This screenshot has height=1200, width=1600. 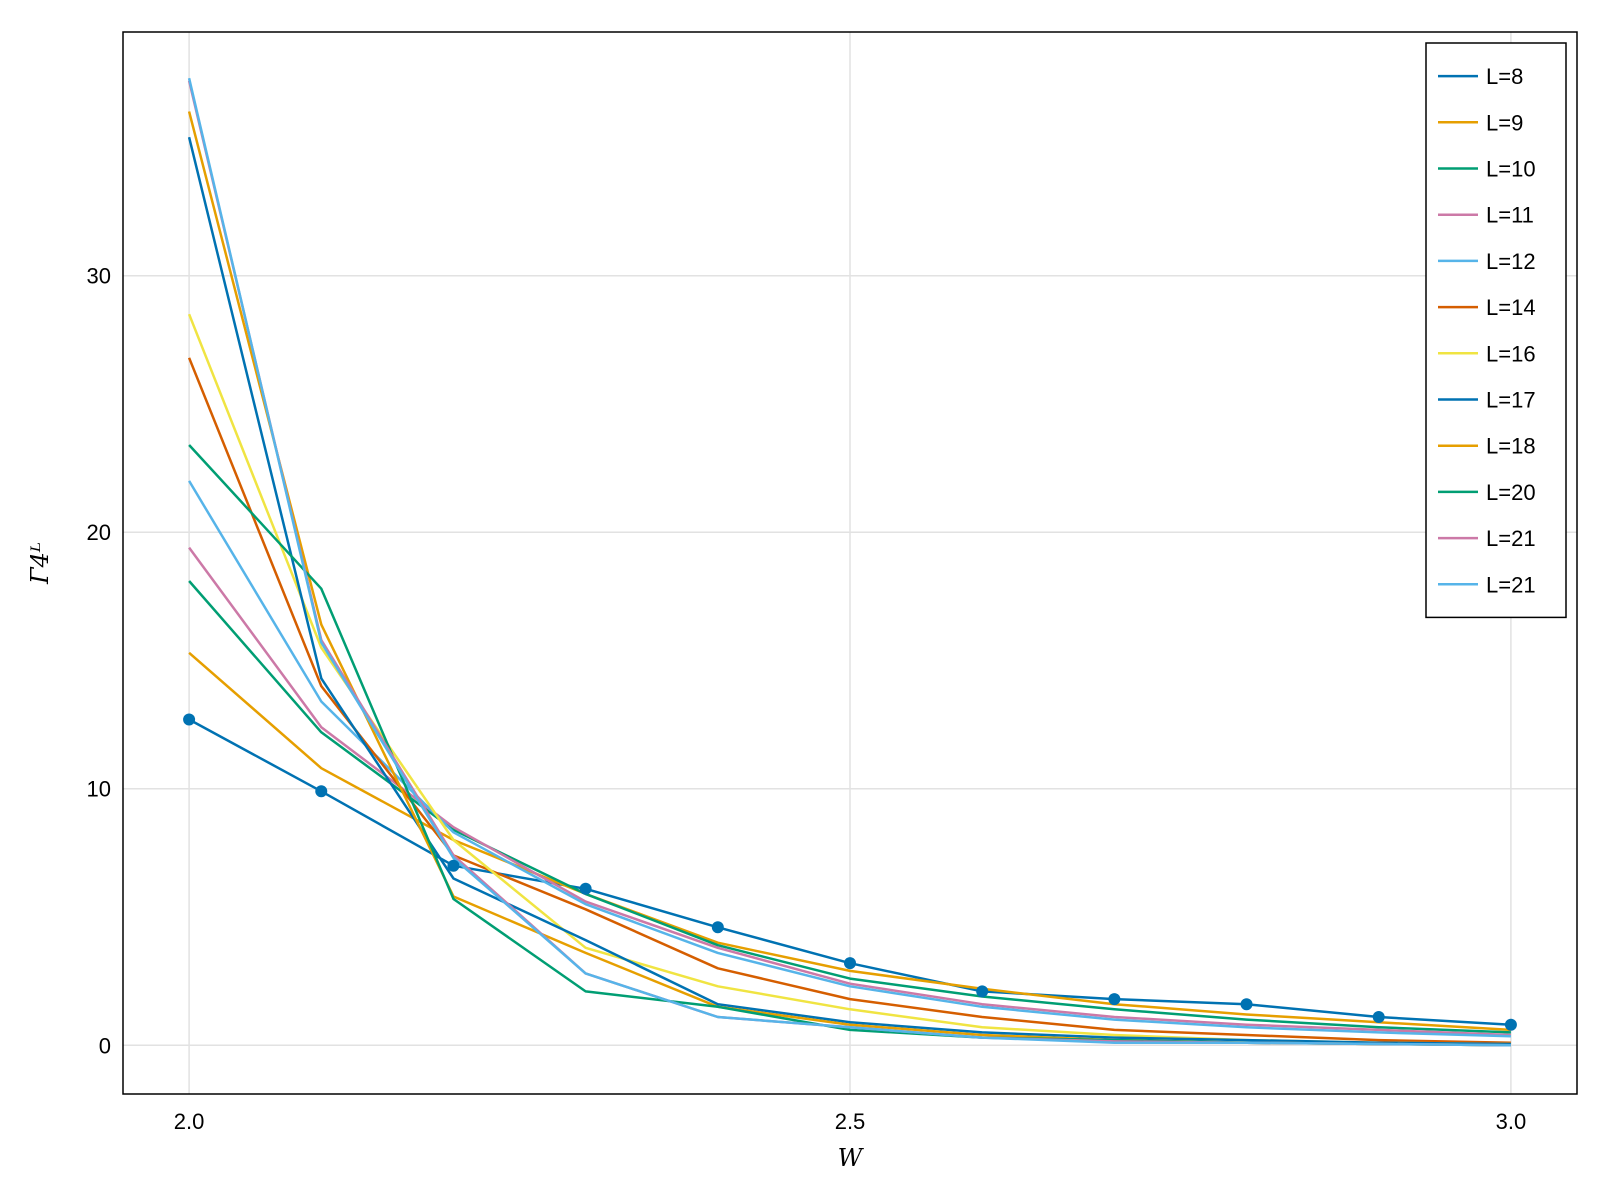 What do you see at coordinates (1511, 307) in the screenshot?
I see `legend-label: L=14` at bounding box center [1511, 307].